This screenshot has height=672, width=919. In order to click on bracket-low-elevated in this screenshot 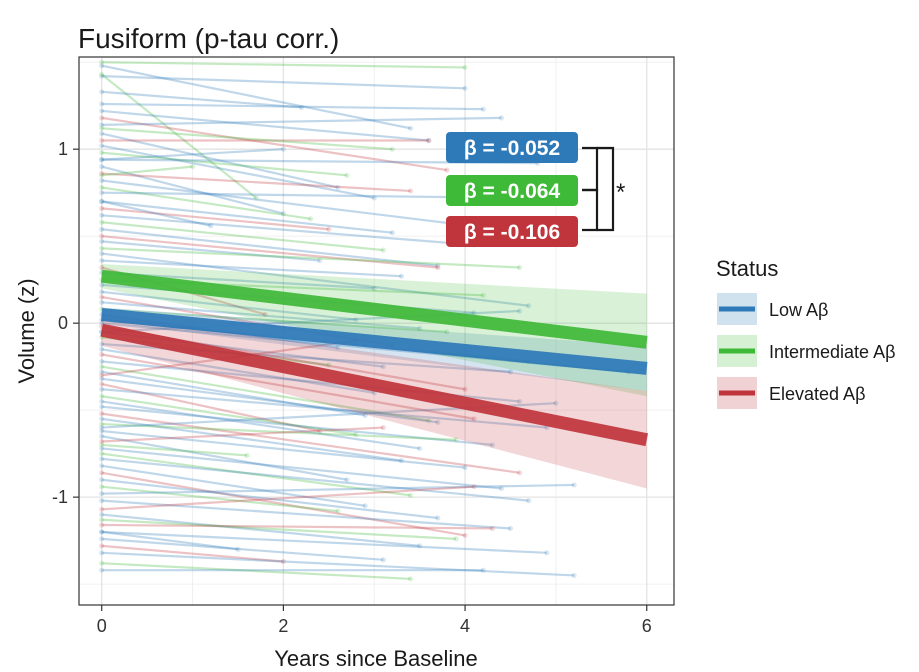, I will do `click(606, 189)`.